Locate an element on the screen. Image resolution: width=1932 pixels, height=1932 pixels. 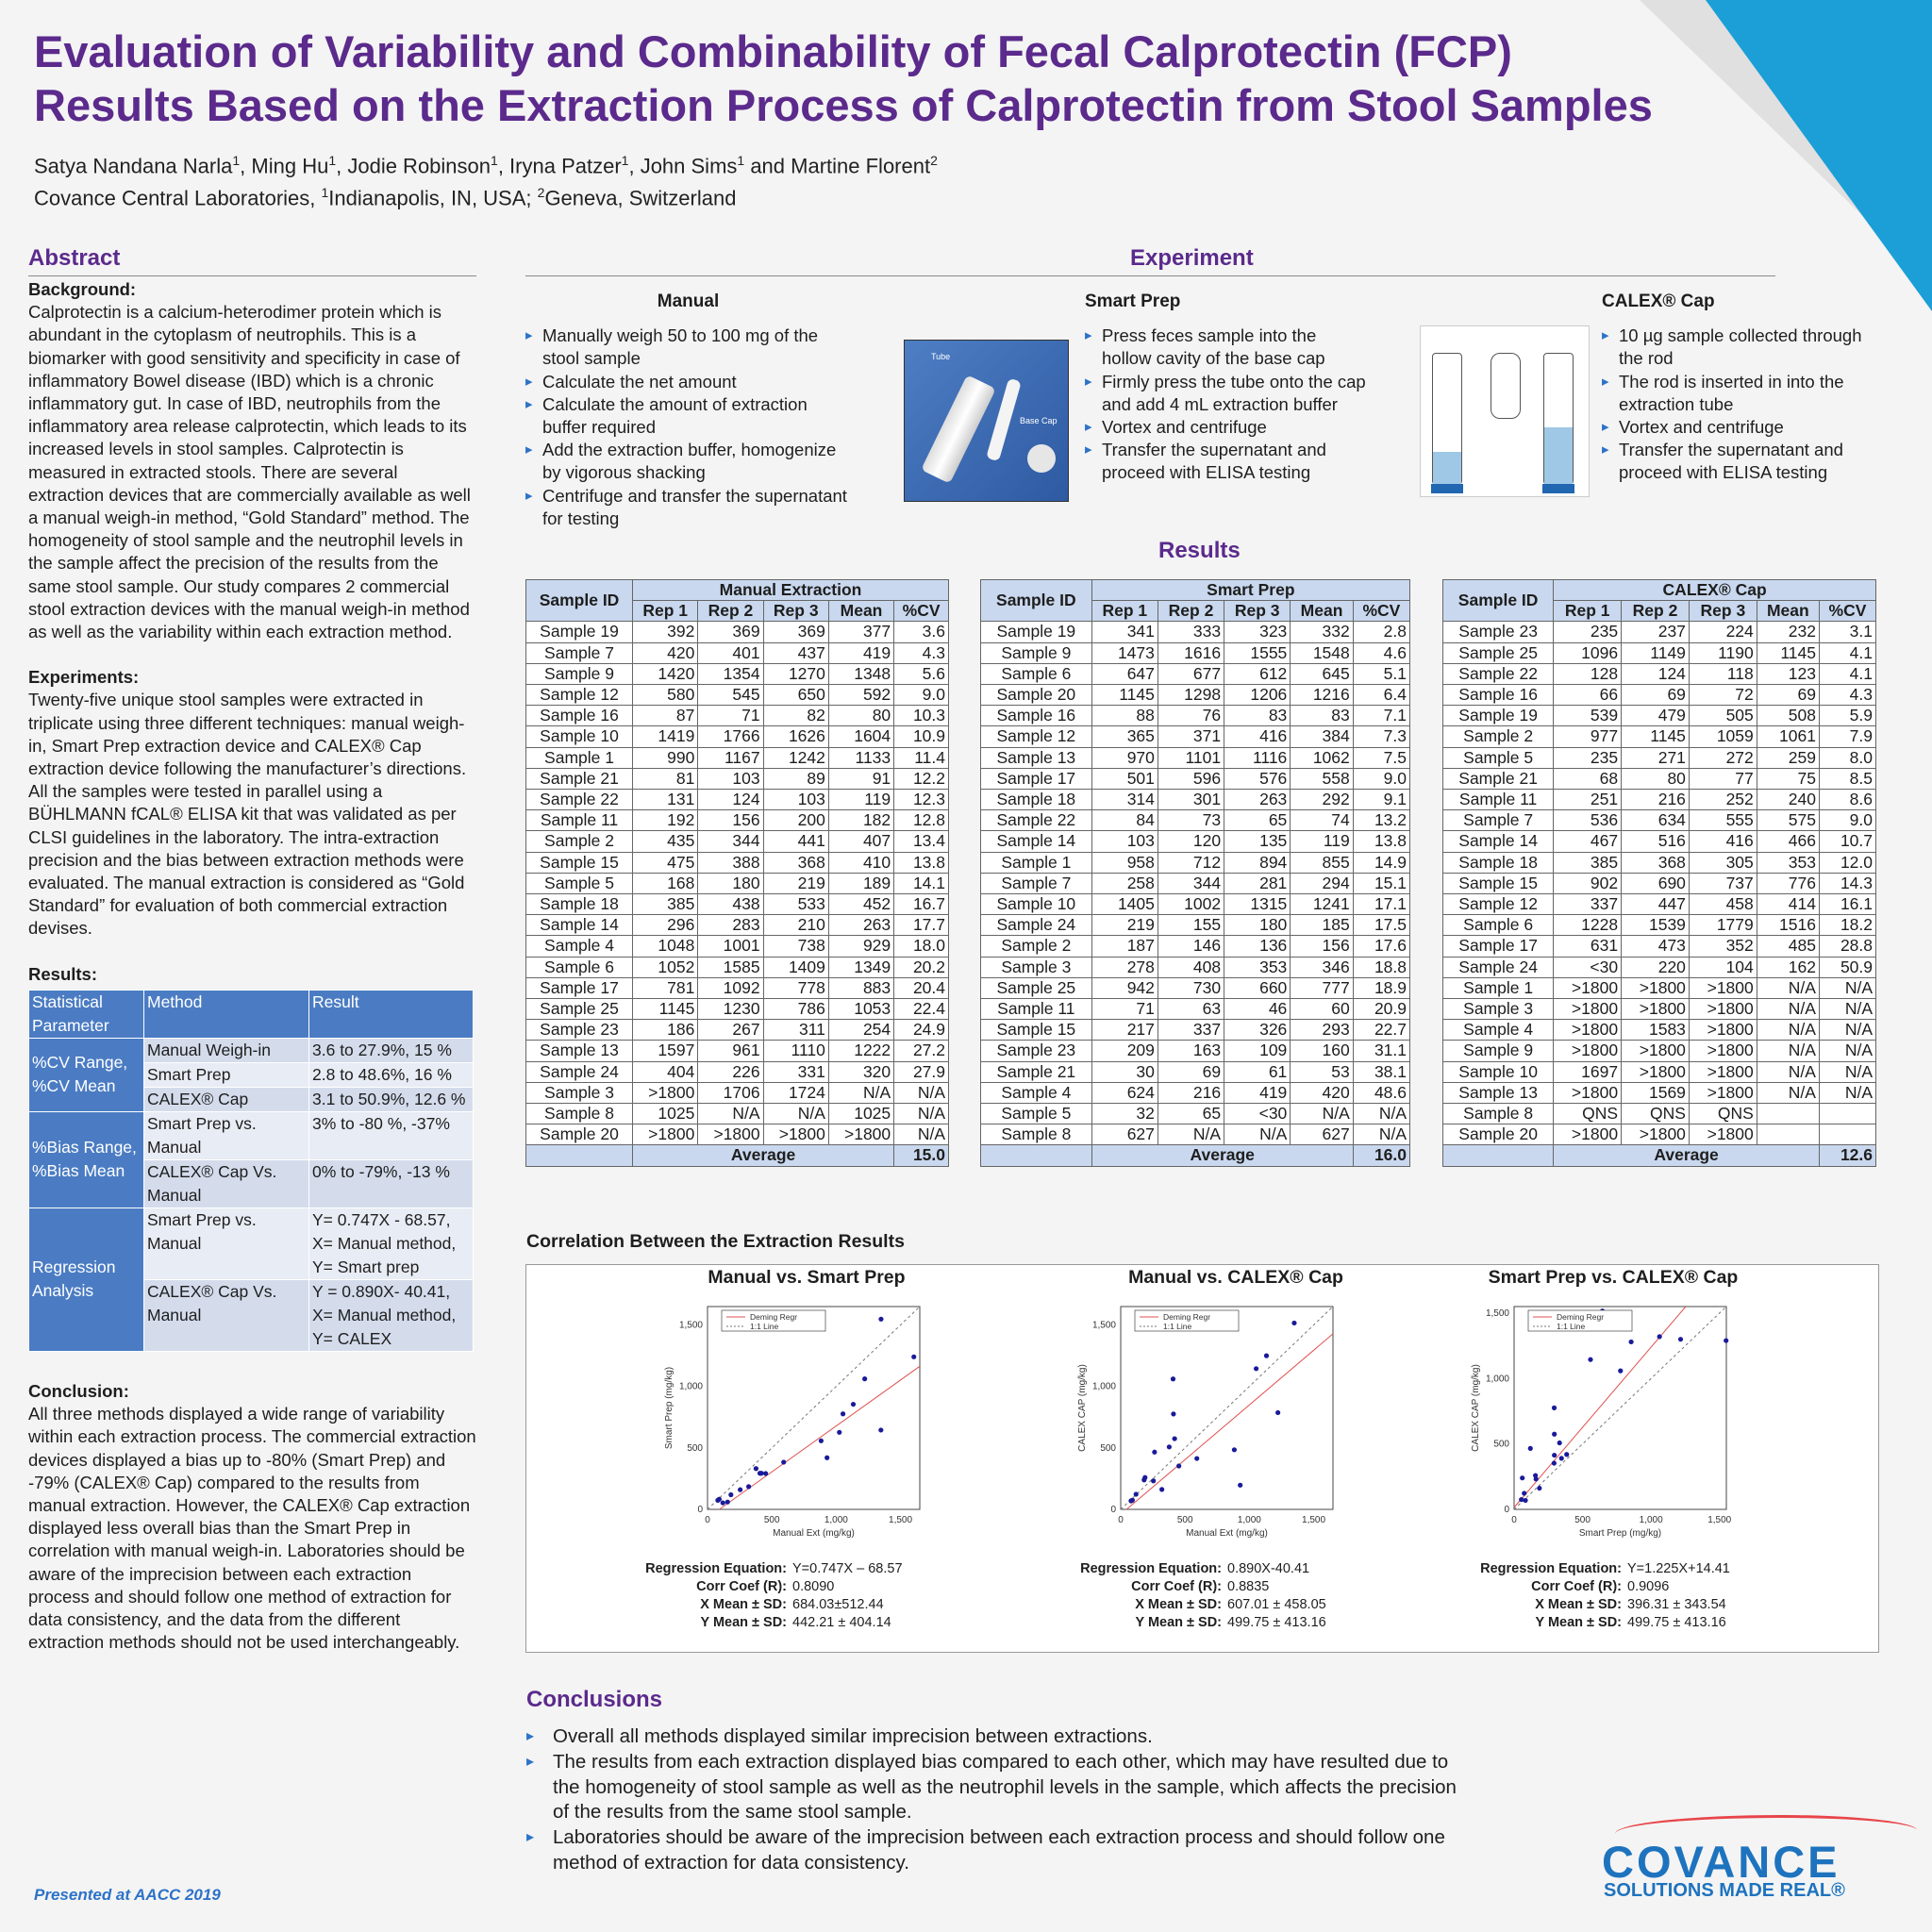
step-item: 10 µg sample collected through the rod is located at coordinates (1743, 347).